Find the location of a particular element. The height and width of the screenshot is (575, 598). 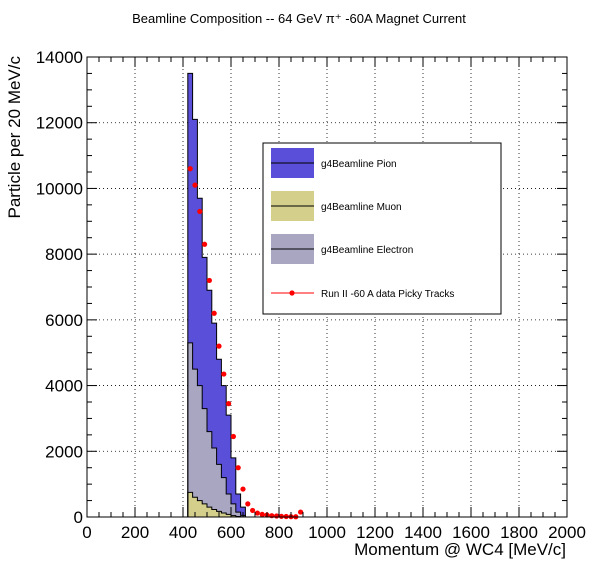

x-tick-label: 600 is located at coordinates (231, 532).